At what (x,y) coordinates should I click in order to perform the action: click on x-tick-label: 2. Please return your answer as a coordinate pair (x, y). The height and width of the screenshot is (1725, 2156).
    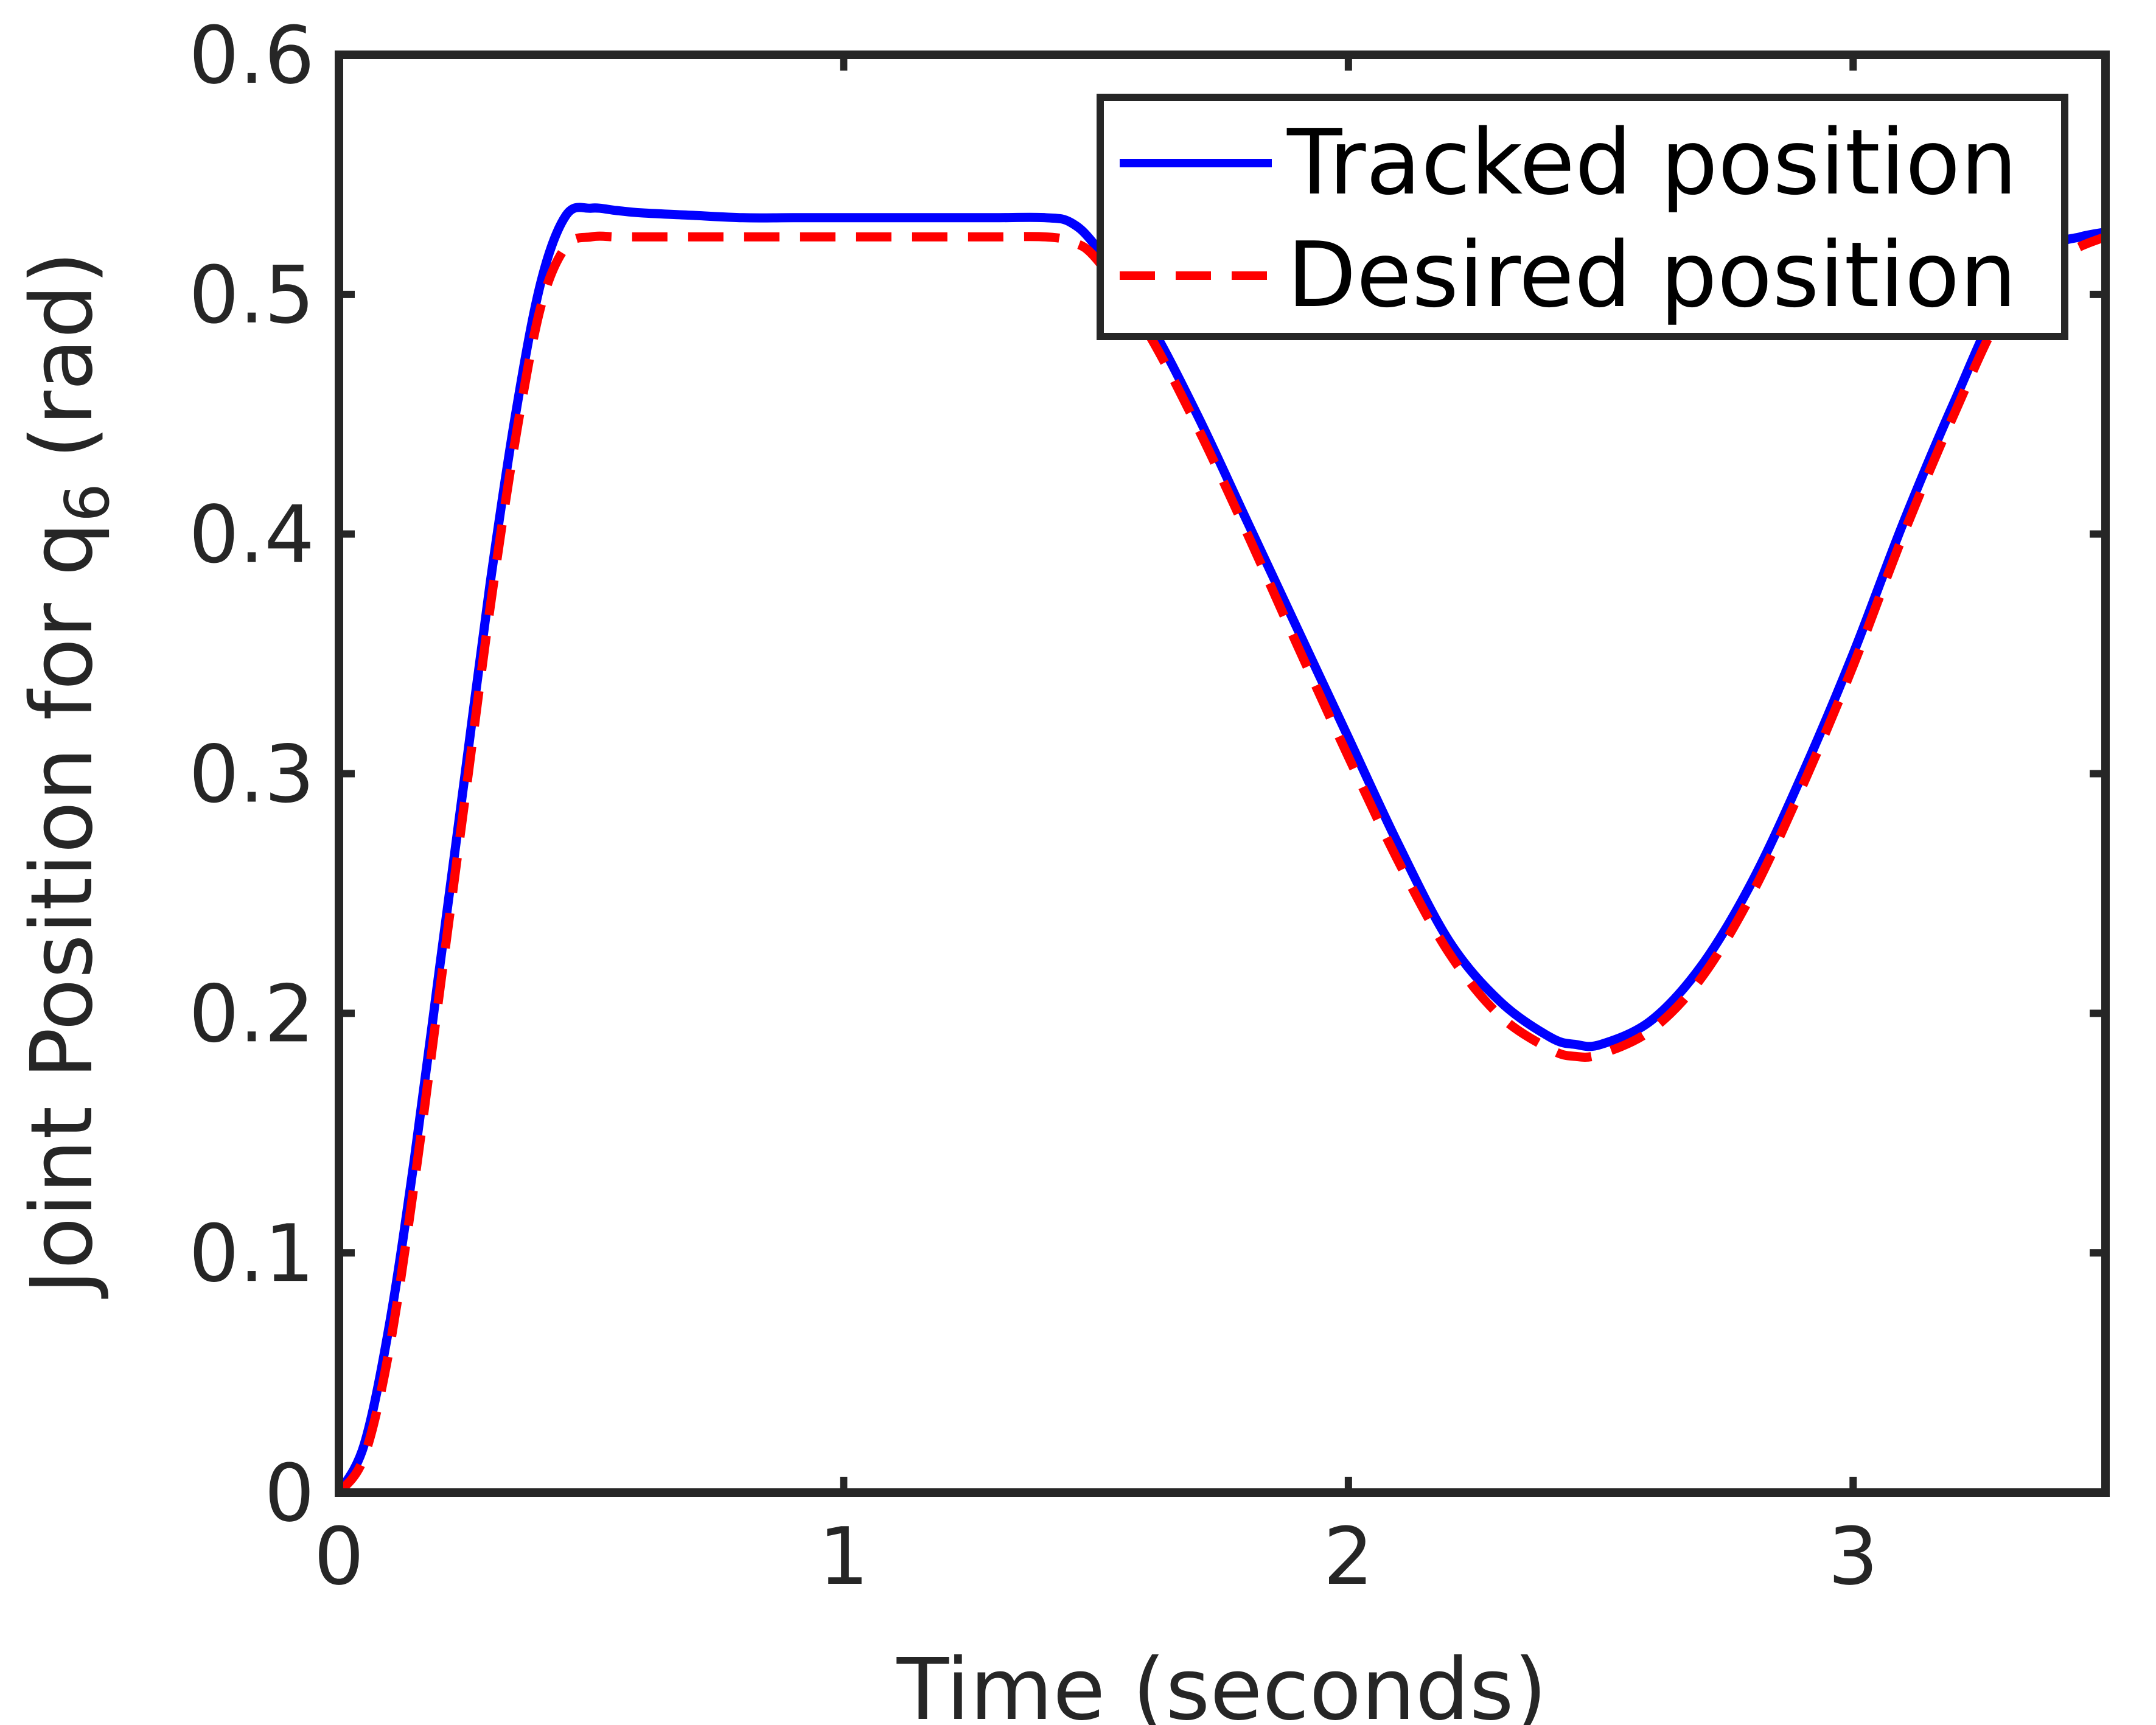
    Looking at the image, I should click on (1348, 1557).